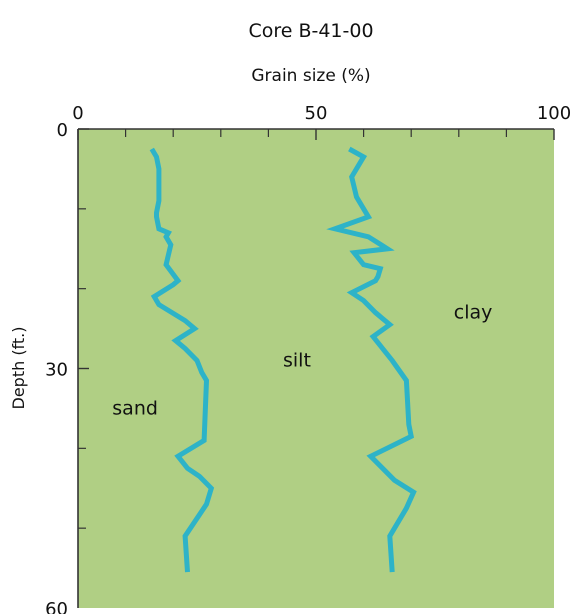  What do you see at coordinates (473, 313) in the screenshot?
I see `region-label-clay: clay` at bounding box center [473, 313].